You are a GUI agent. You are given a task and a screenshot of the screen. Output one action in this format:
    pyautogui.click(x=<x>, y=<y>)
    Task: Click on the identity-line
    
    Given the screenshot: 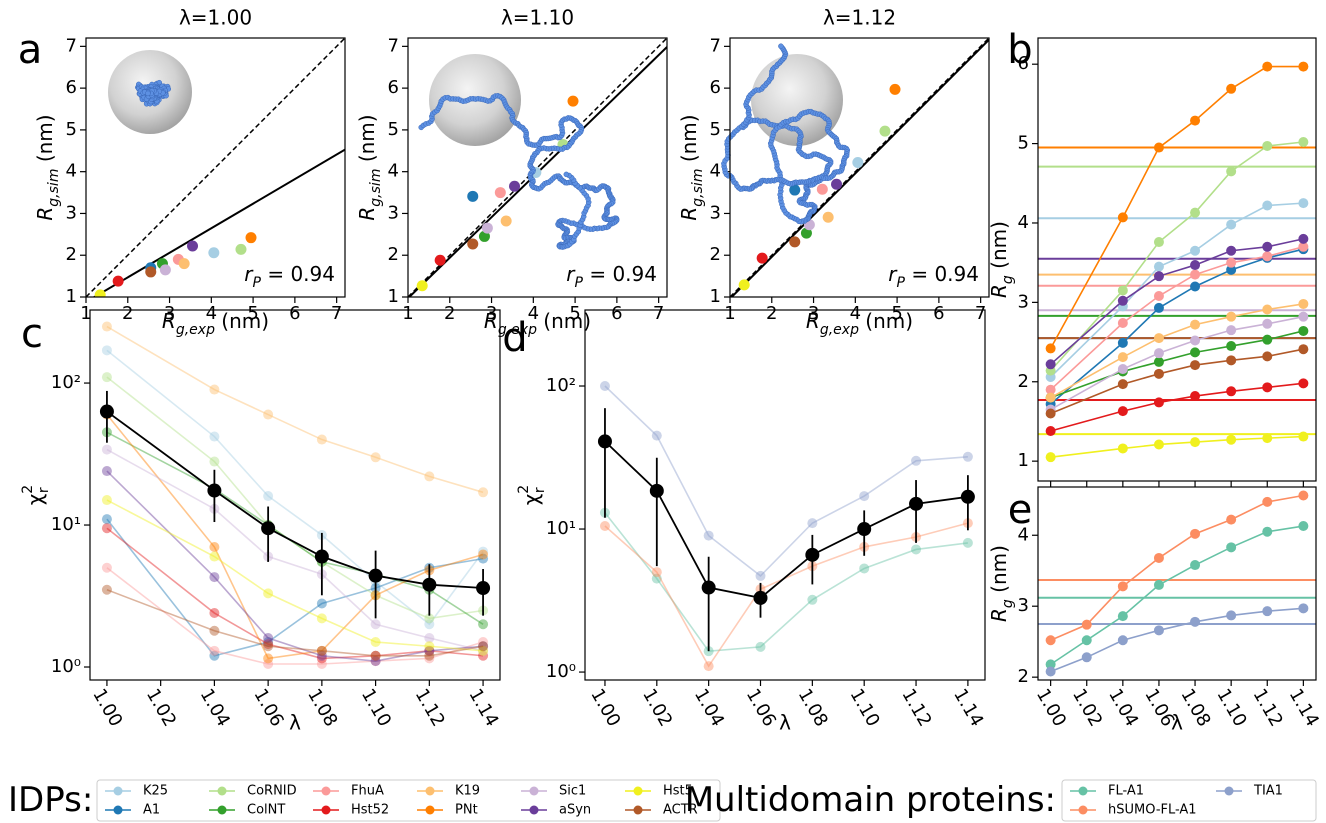 What is the action you would take?
    pyautogui.click(x=859, y=167)
    